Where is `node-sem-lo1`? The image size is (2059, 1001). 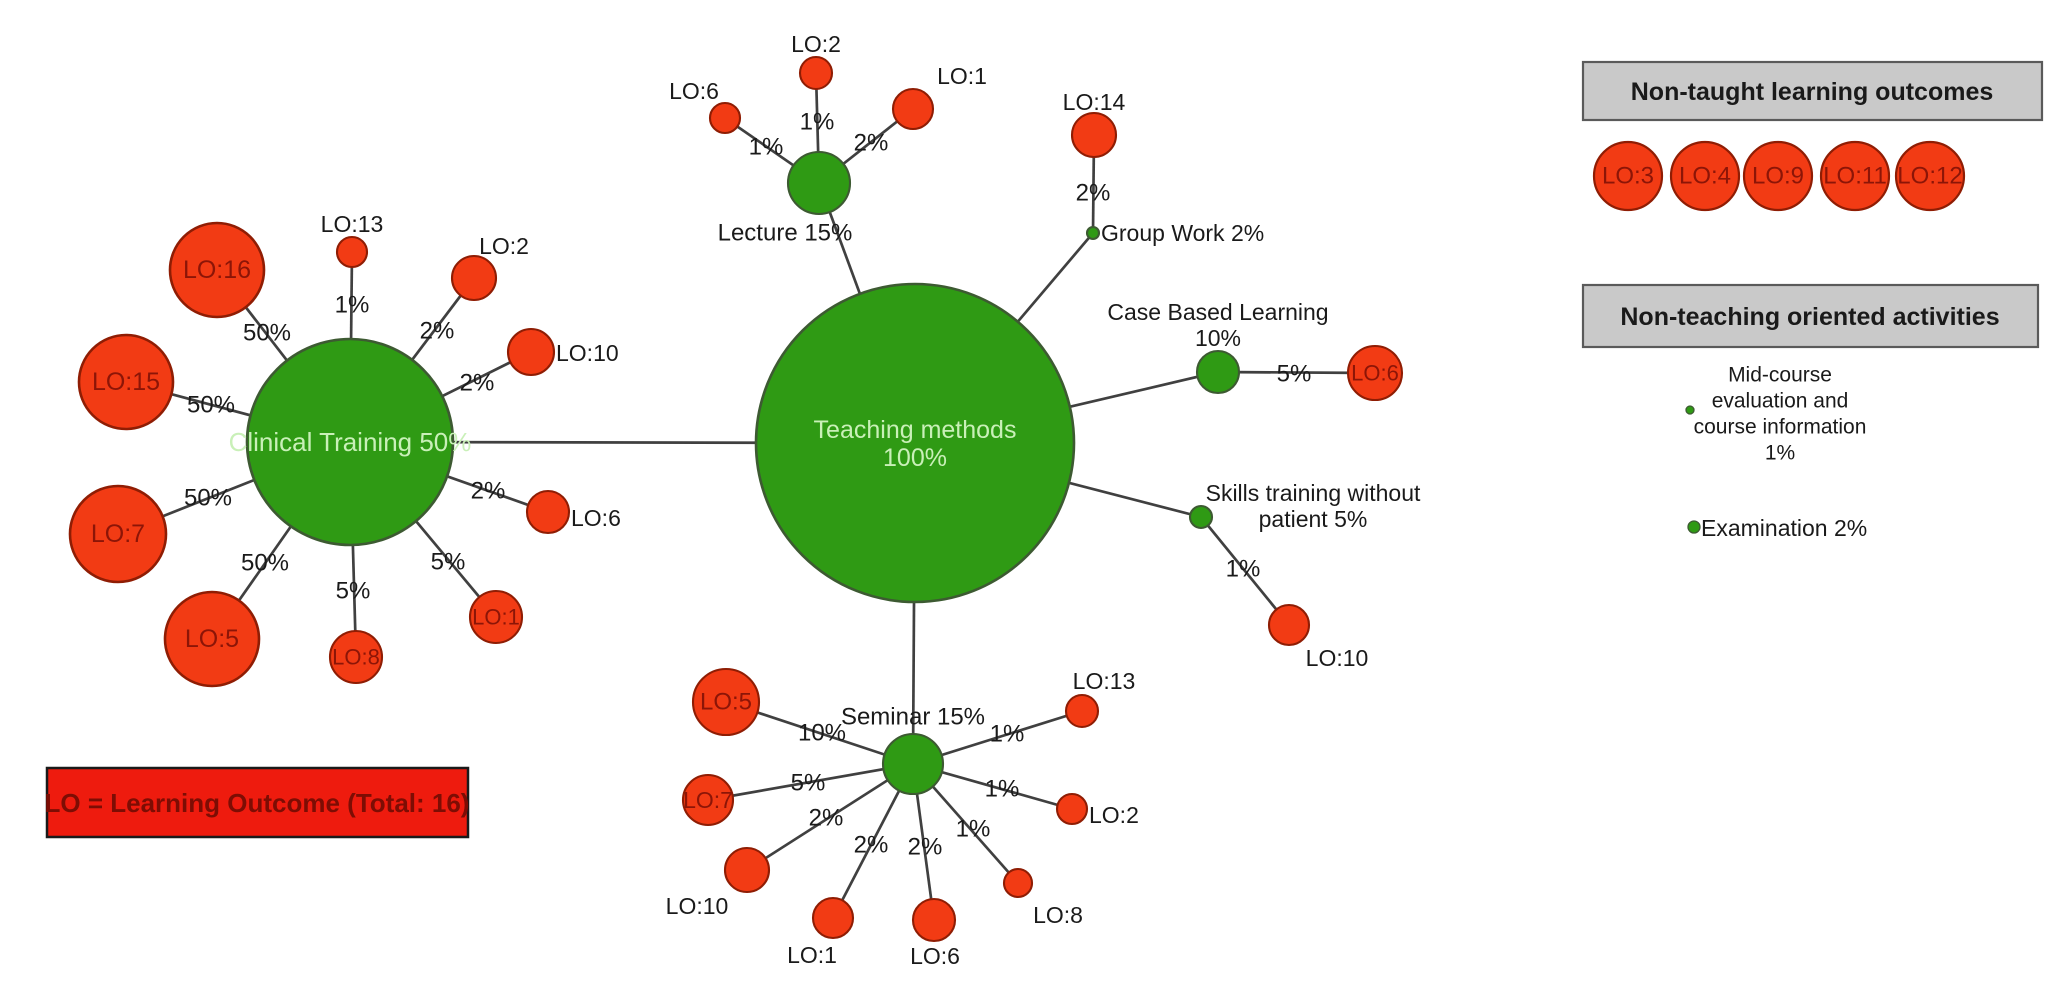 node-sem-lo1 is located at coordinates (833, 918).